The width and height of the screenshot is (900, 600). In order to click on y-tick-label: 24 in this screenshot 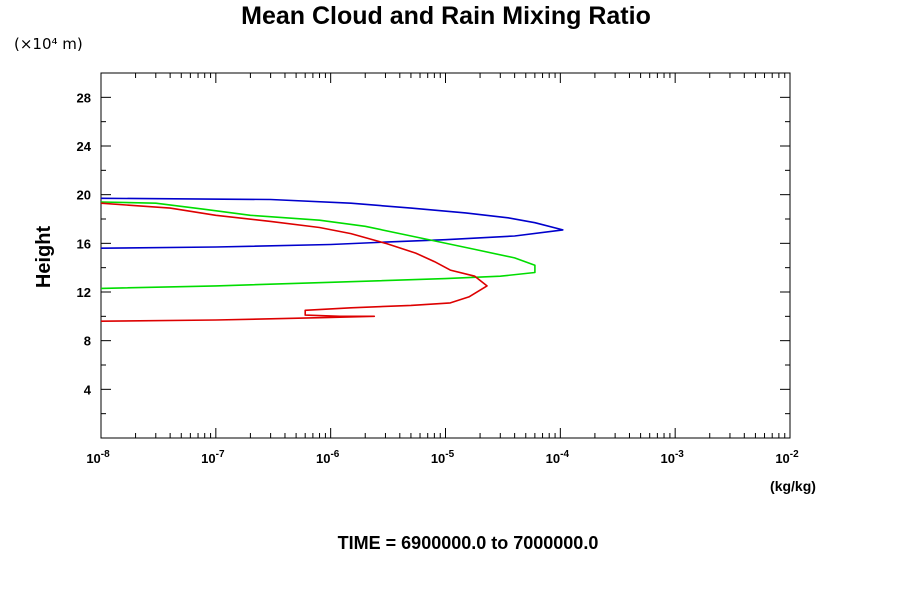, I will do `click(84, 146)`.